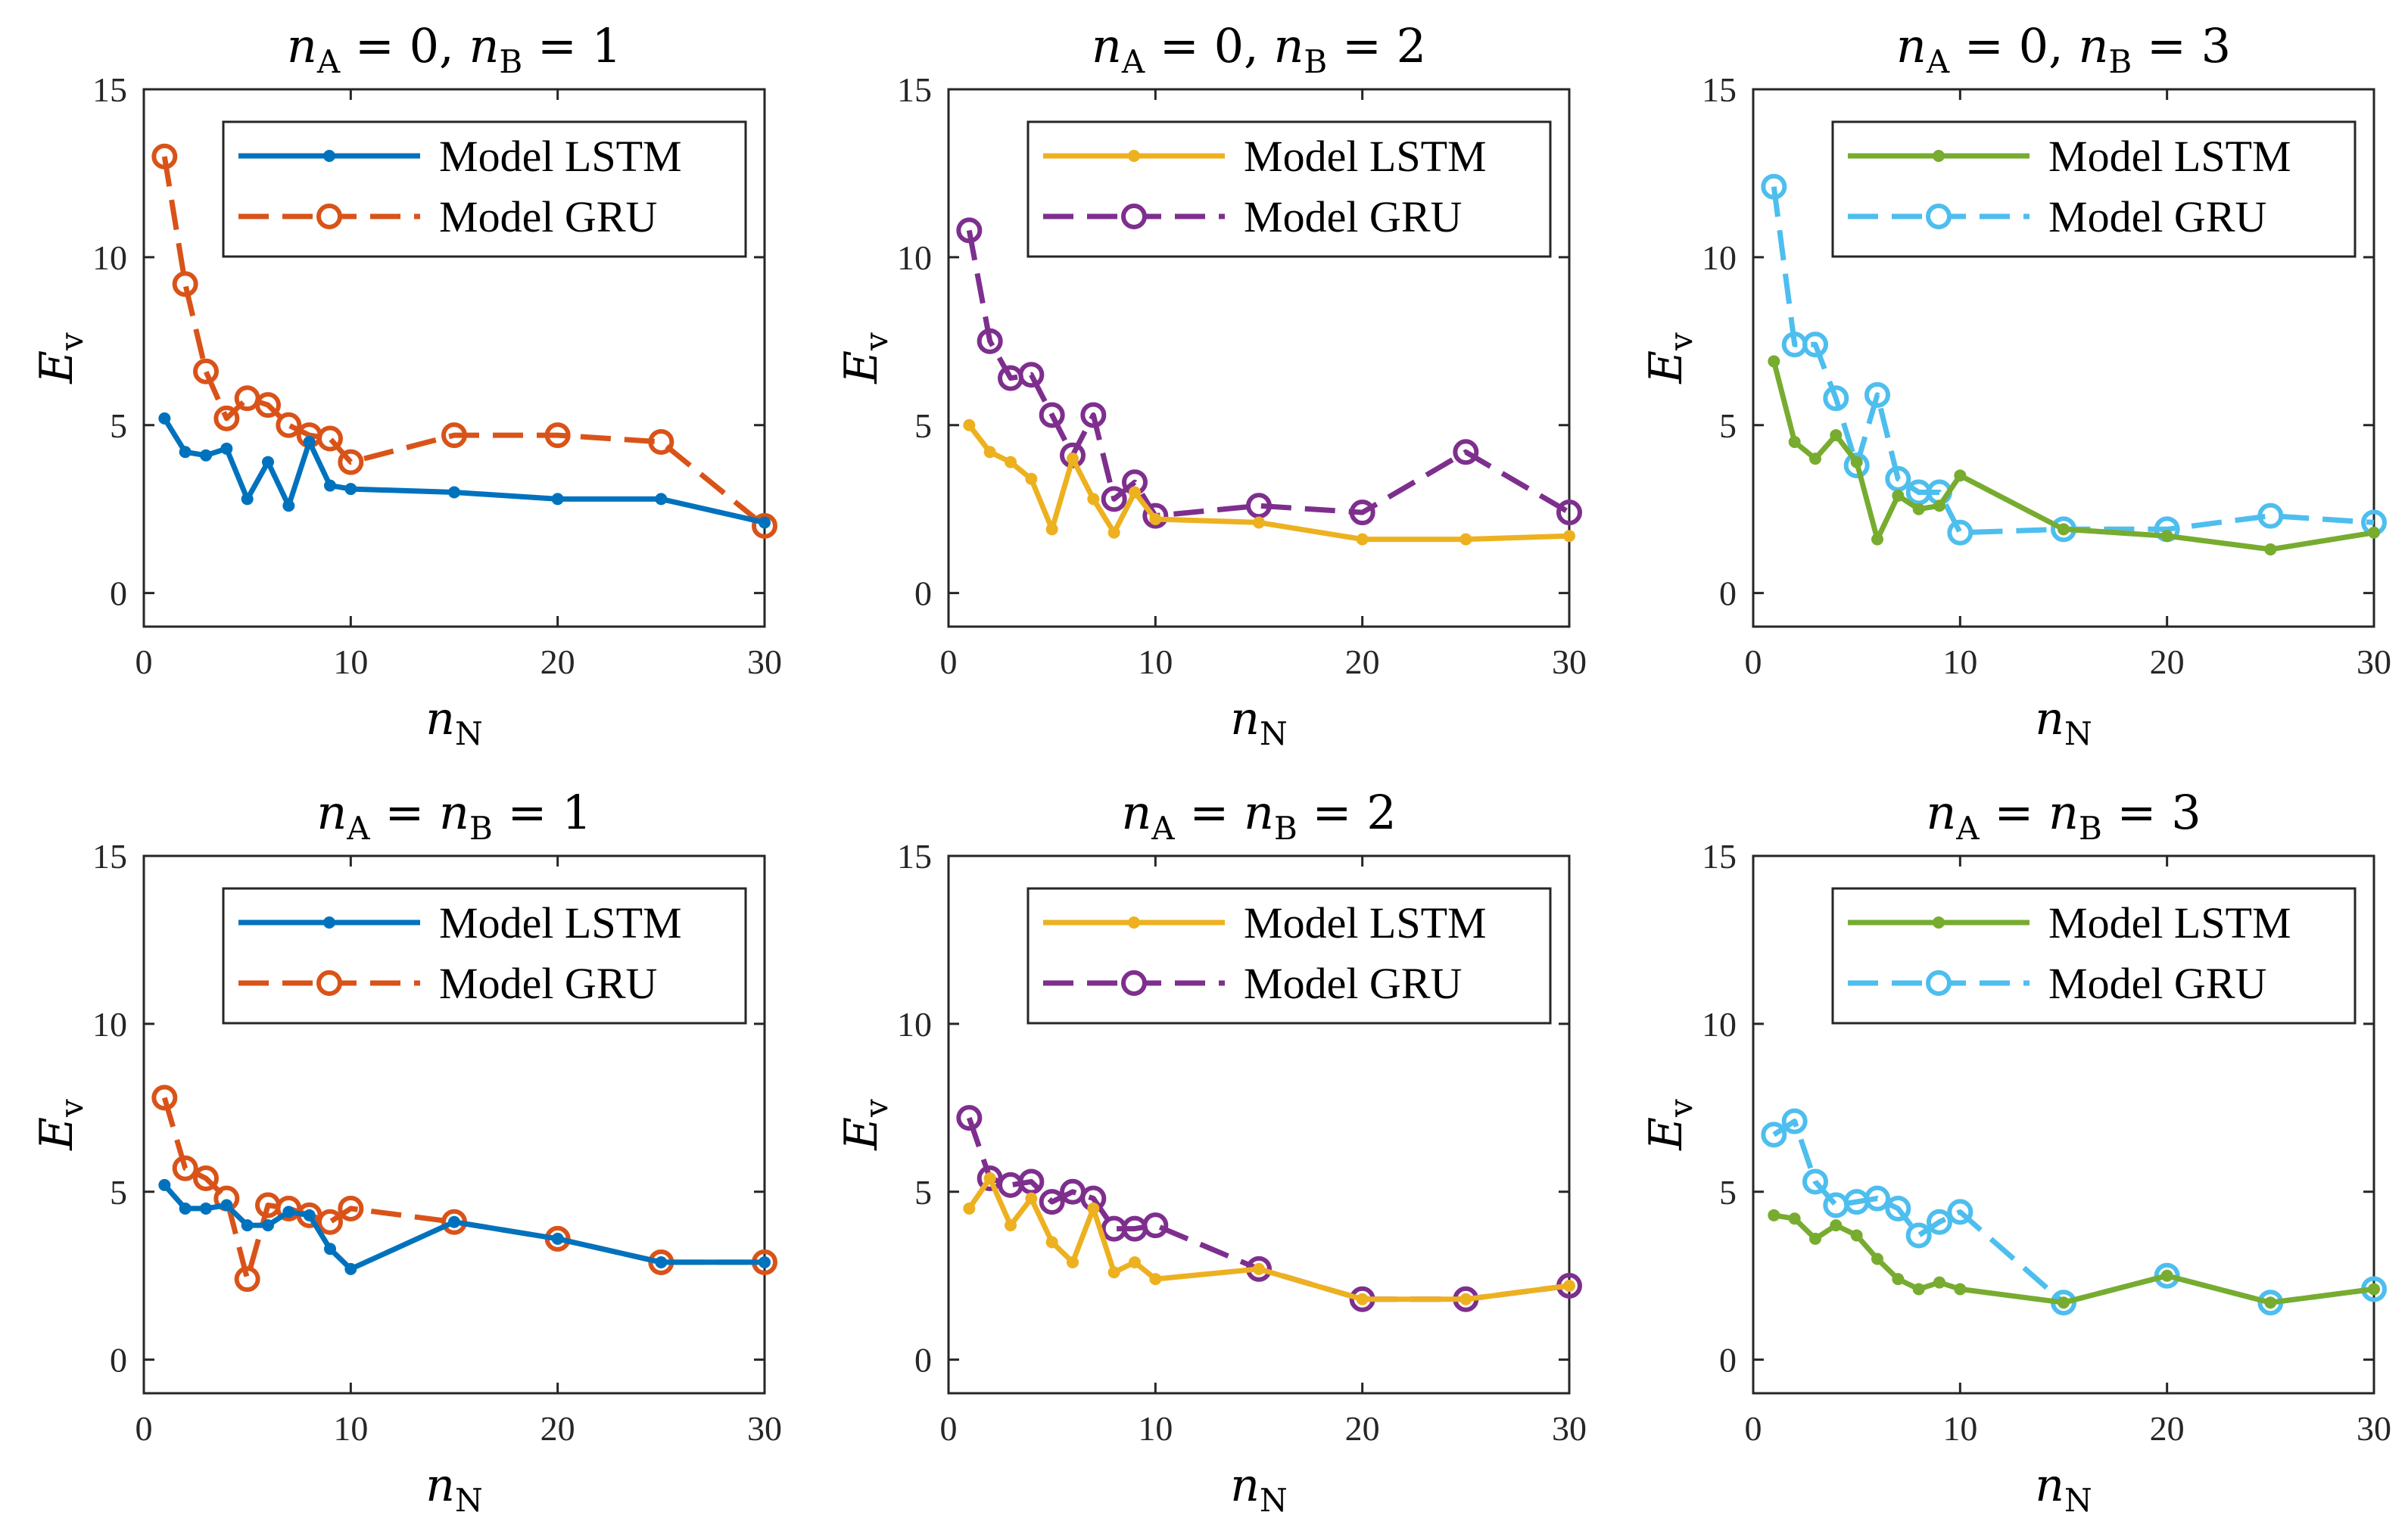 The image size is (2408, 1534). What do you see at coordinates (2014, 812) in the screenshot?
I see `title-part: =` at bounding box center [2014, 812].